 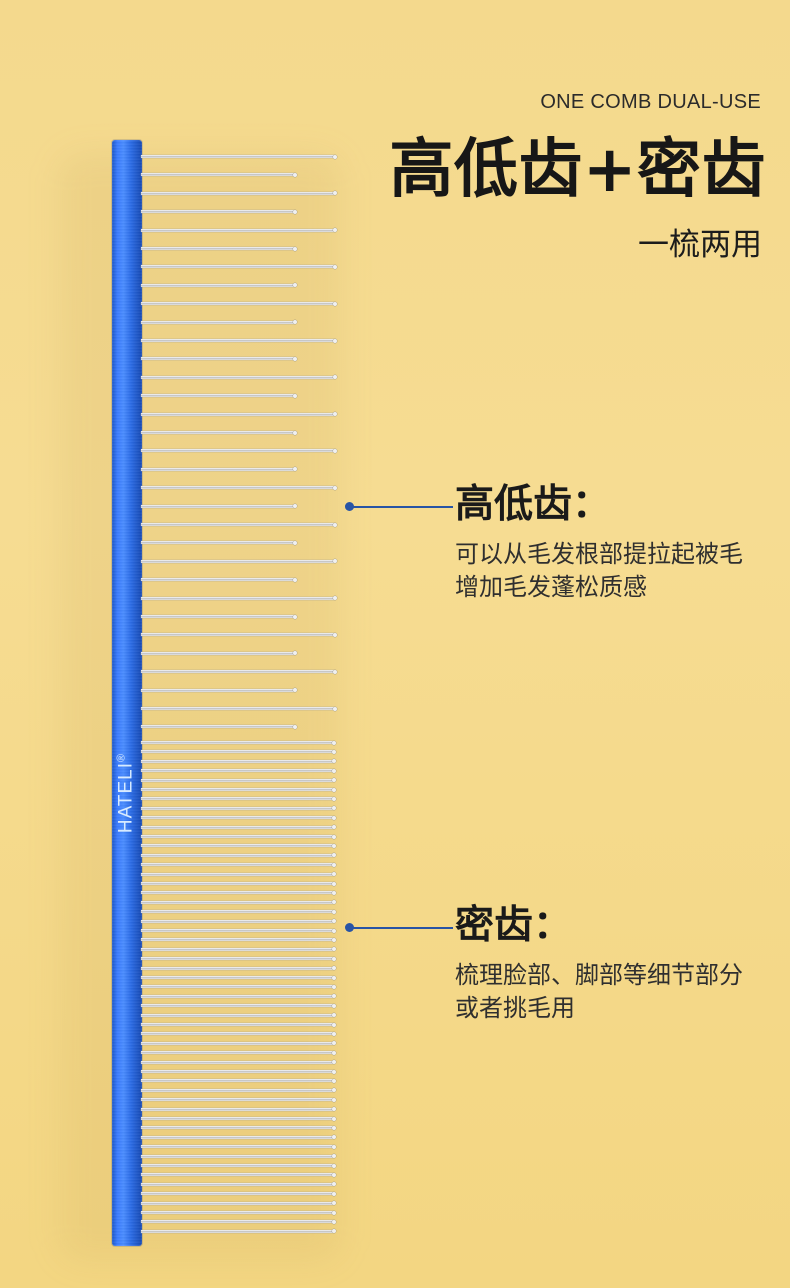 What do you see at coordinates (650, 102) in the screenshot?
I see `english-tag: ONE COMB DUAL-USE` at bounding box center [650, 102].